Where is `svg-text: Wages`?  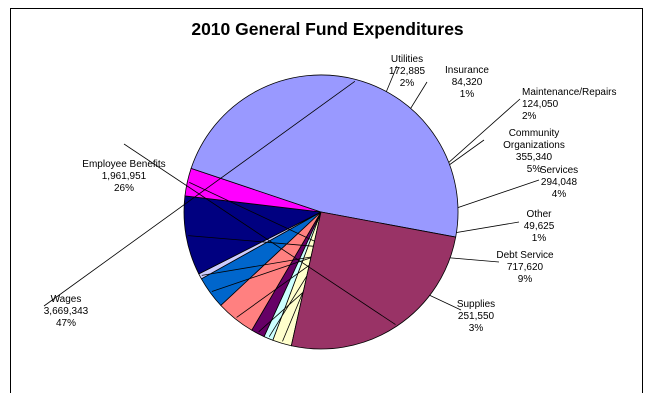 svg-text: Wages is located at coordinates (66, 299).